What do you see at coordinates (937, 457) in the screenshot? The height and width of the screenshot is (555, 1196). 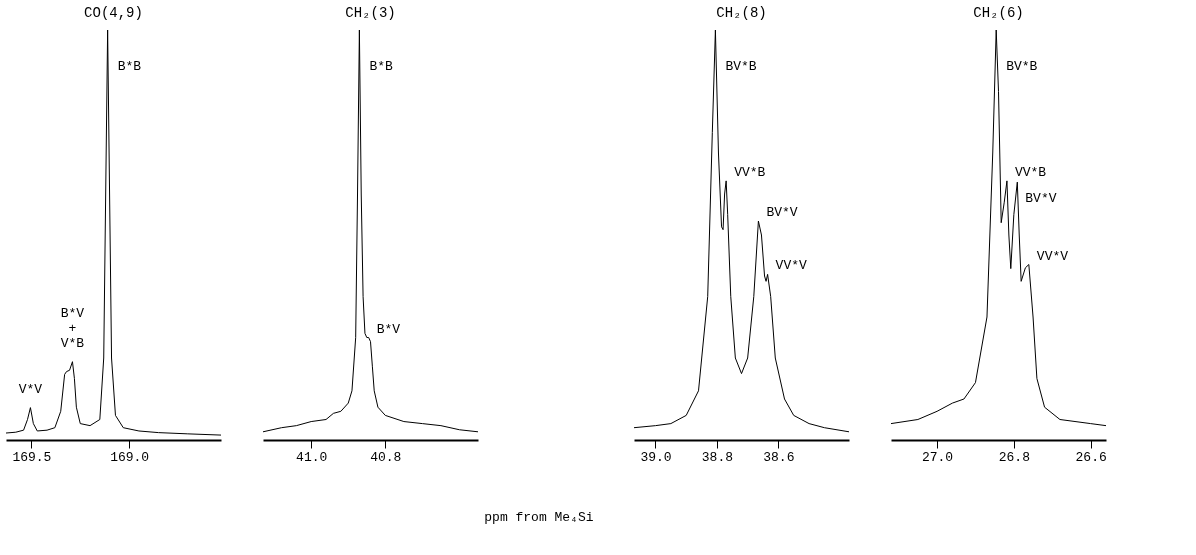 I see `x-tick-label: 27.0` at bounding box center [937, 457].